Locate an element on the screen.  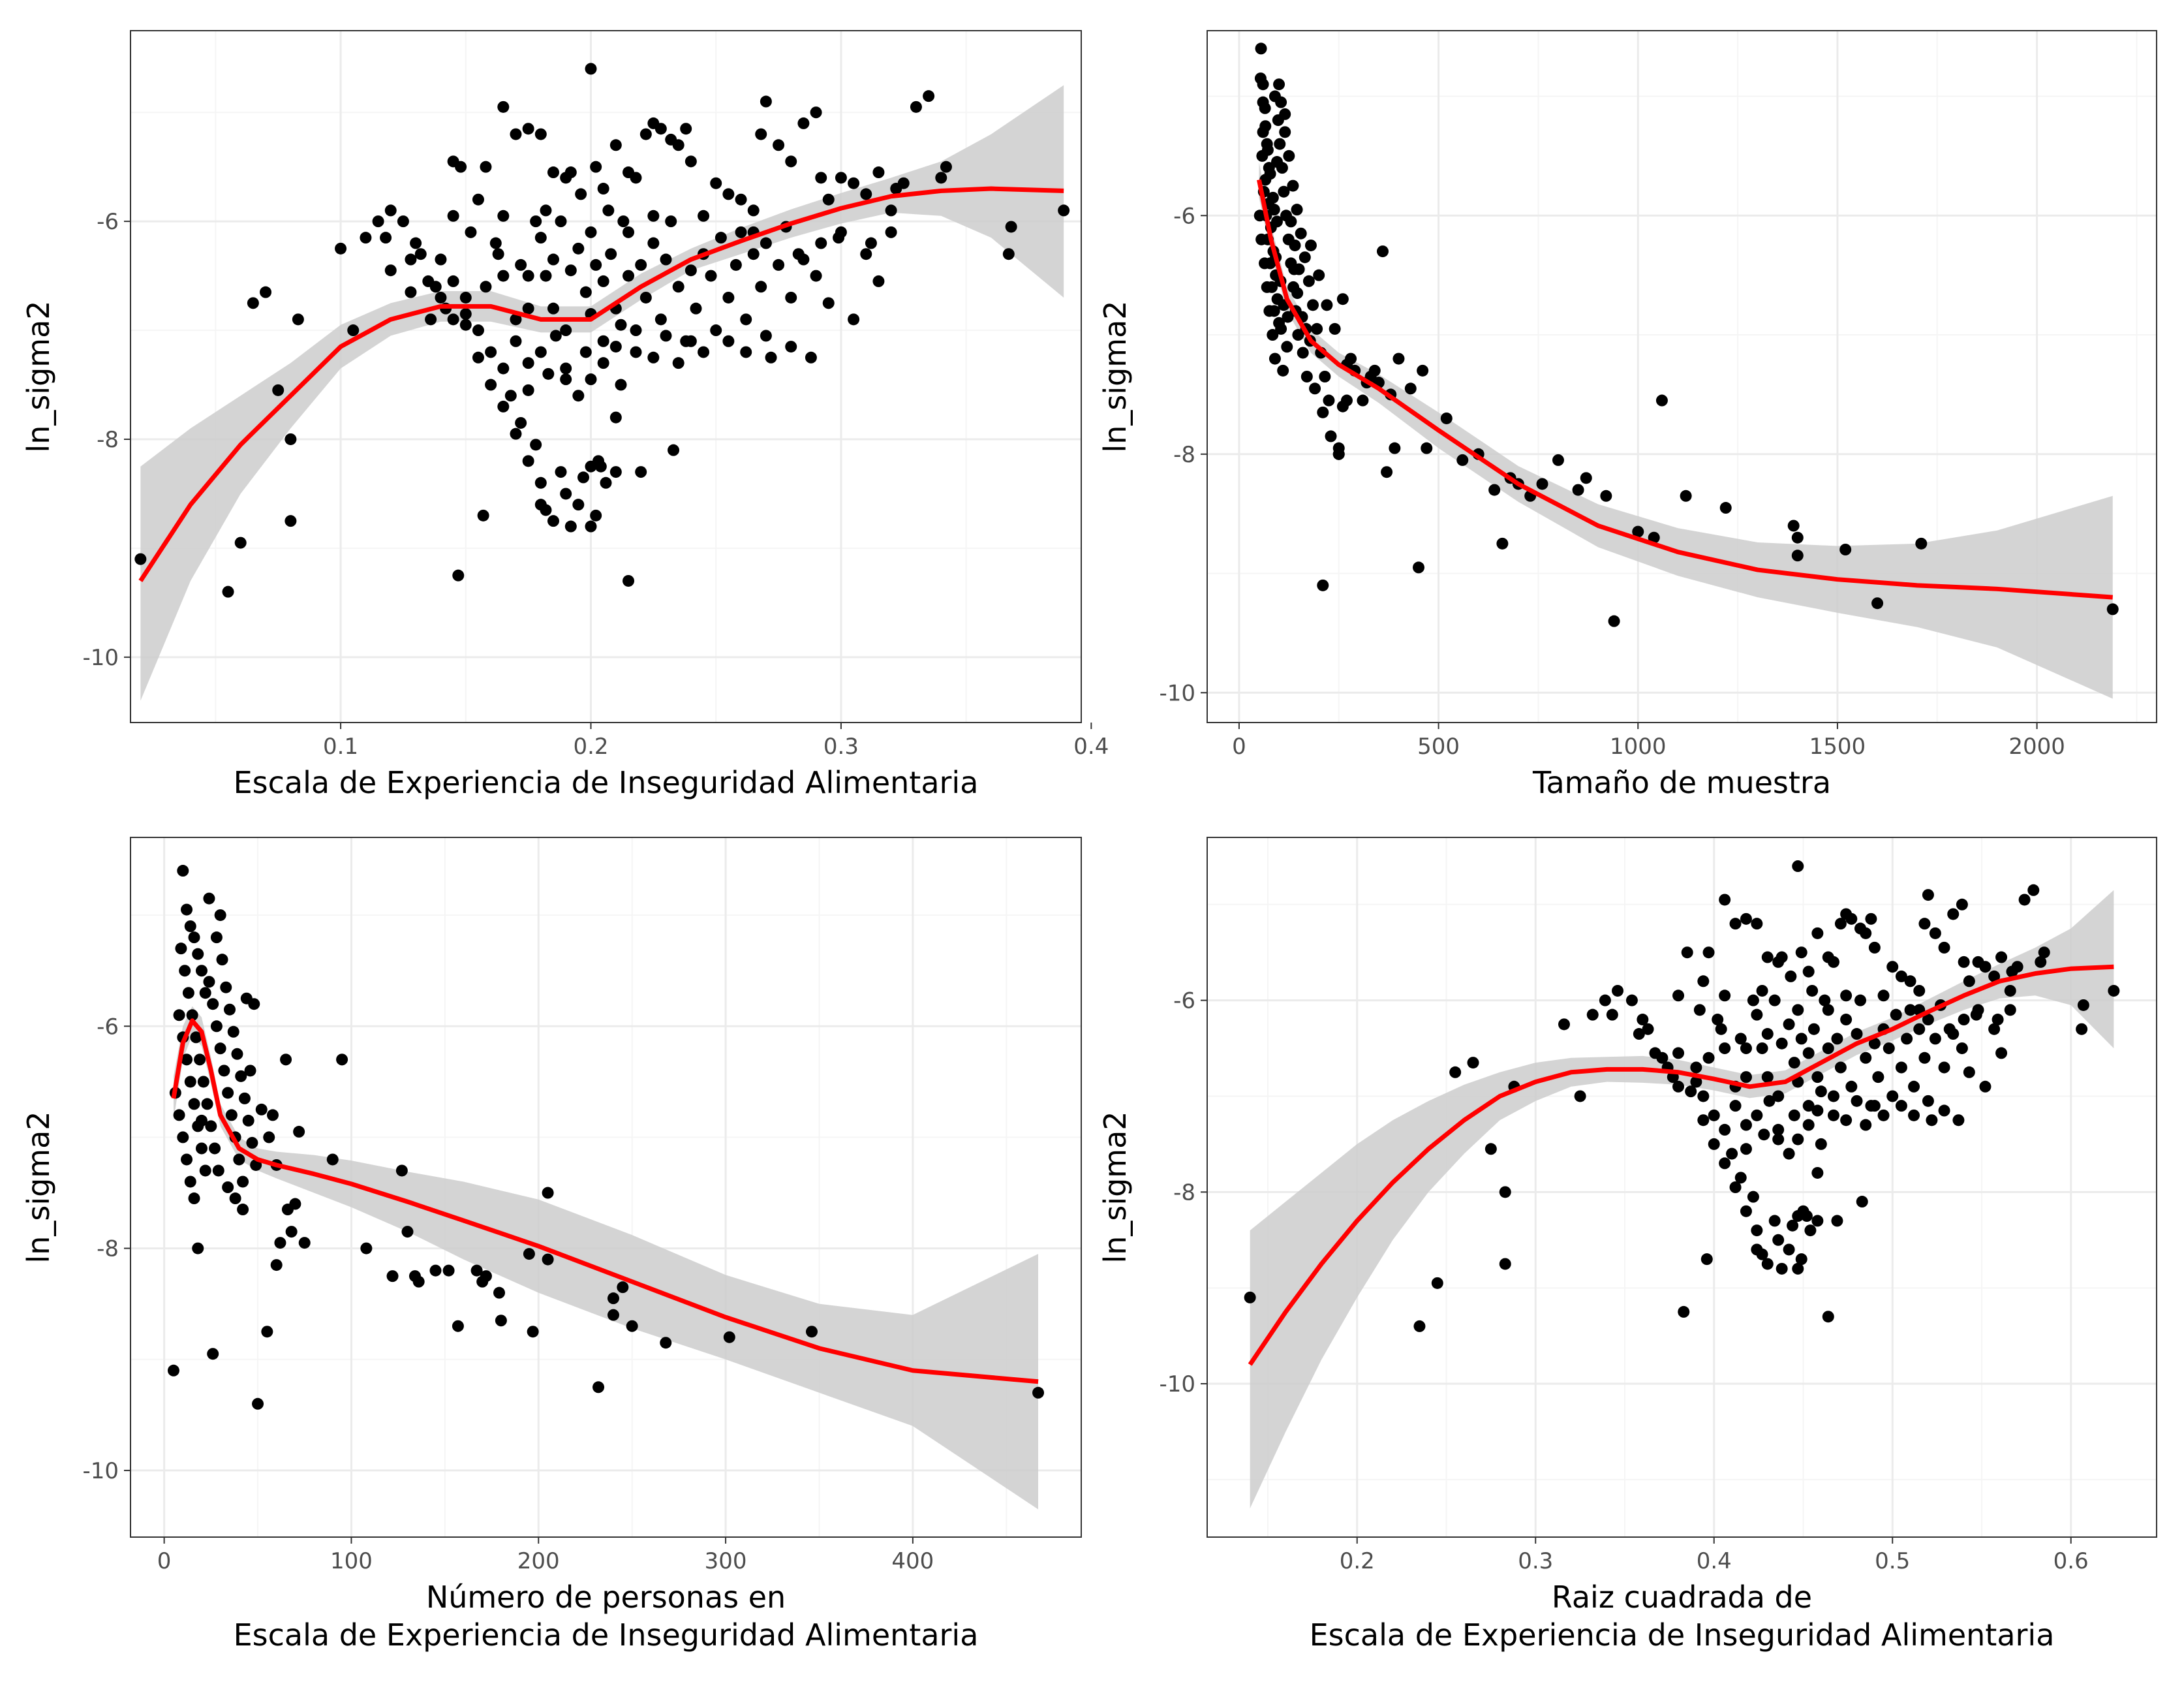
smooth-line is located at coordinates (1681, 1165).